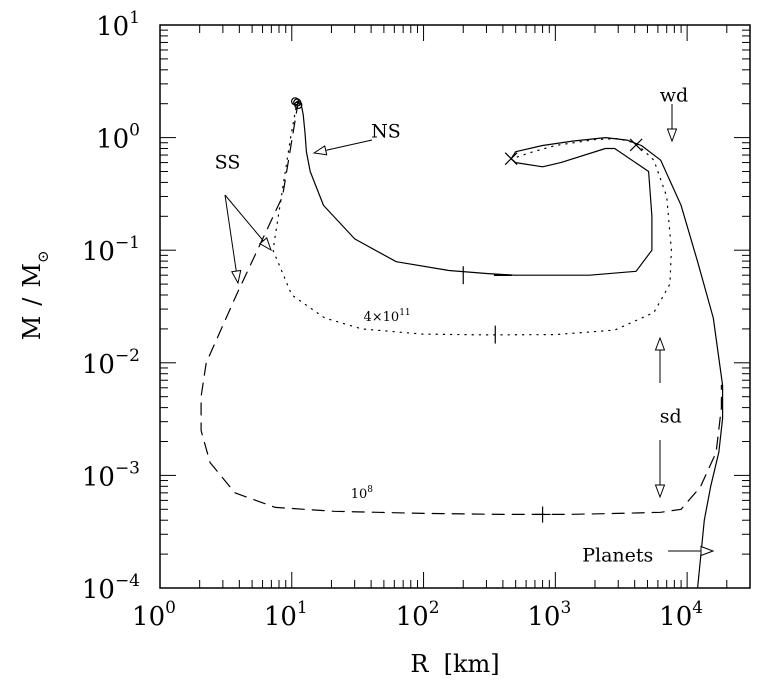  What do you see at coordinates (248, 223) in the screenshot?
I see `arrow-ss-upper` at bounding box center [248, 223].